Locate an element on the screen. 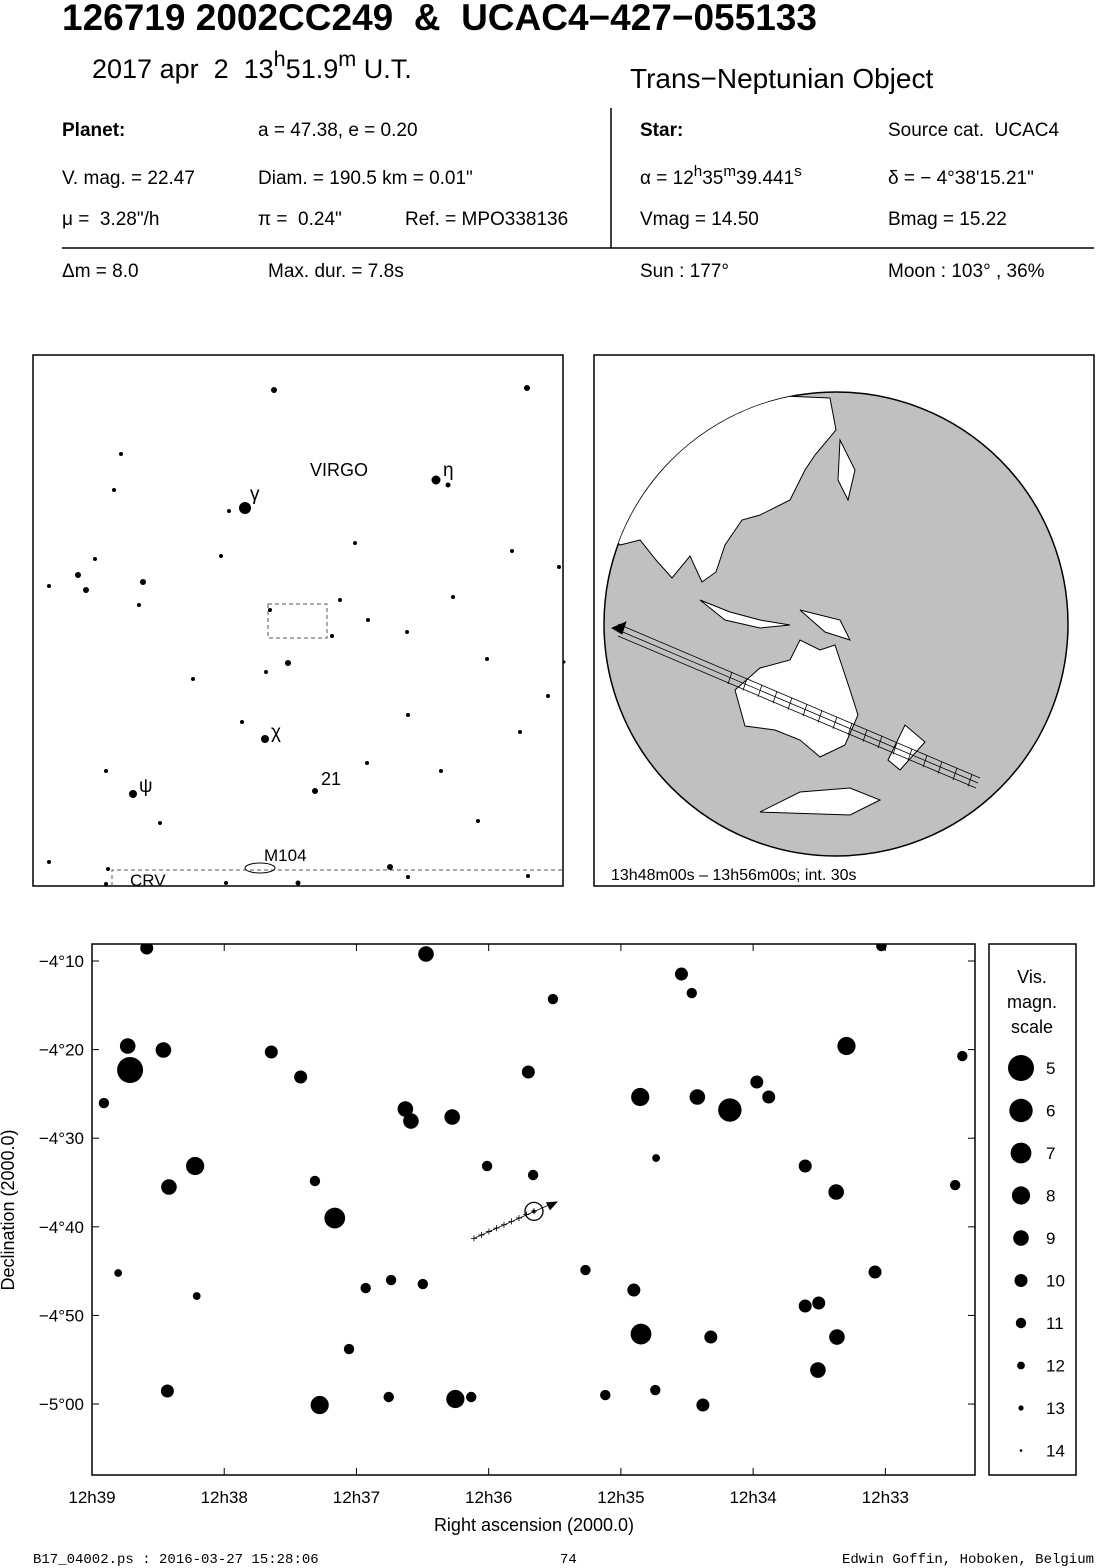  star-label: ψ is located at coordinates (146, 786).